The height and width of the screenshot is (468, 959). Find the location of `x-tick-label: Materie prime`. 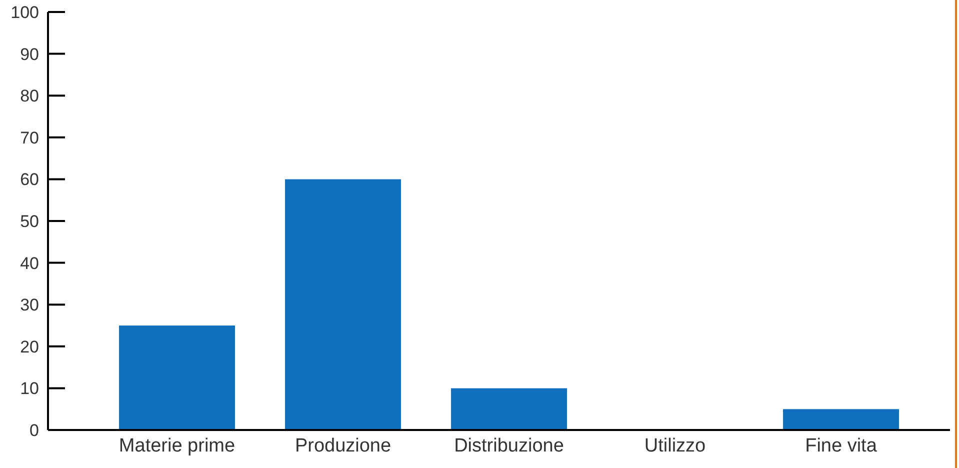

x-tick-label: Materie prime is located at coordinates (177, 445).